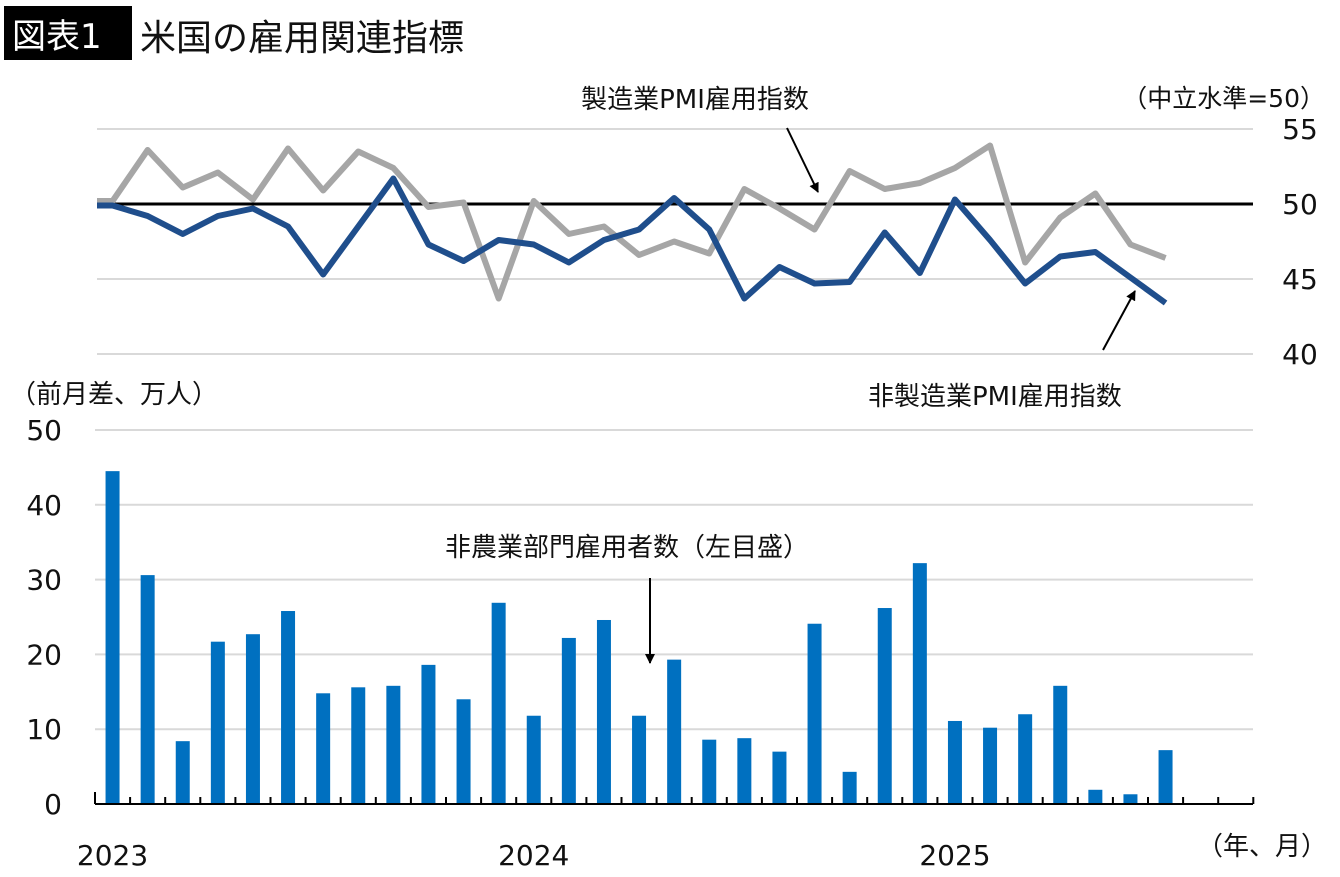 This screenshot has height=877, width=1340. Describe the element at coordinates (632, 240) in the screenshot. I see `non-manufacturing-pmi-line` at that location.